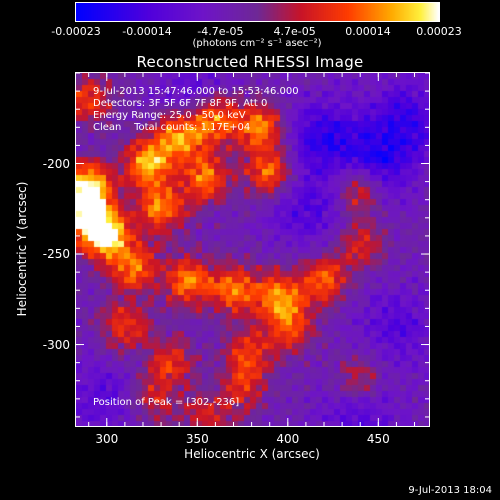  What do you see at coordinates (166, 402) in the screenshot?
I see `annotation-peak-position: Position of Peak = [302,-236]` at bounding box center [166, 402].